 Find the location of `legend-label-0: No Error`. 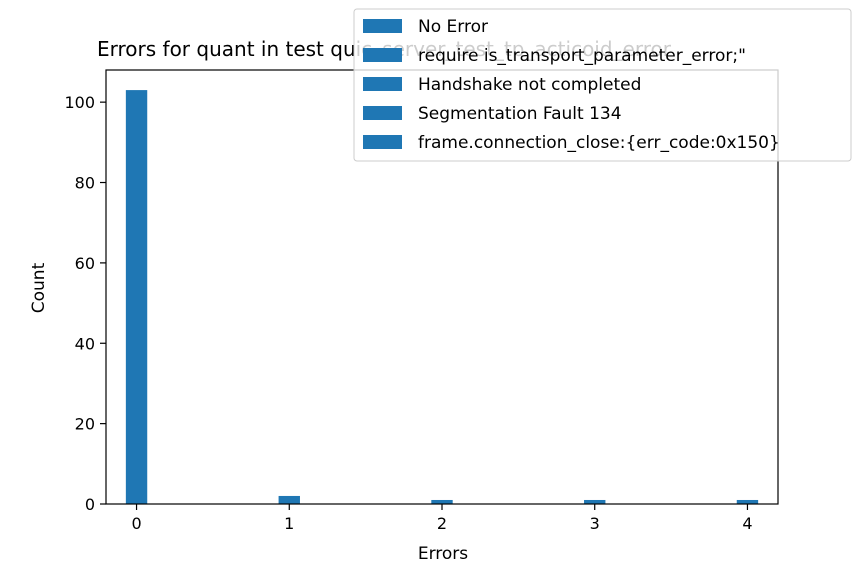

legend-label-0: No Error is located at coordinates (453, 27).